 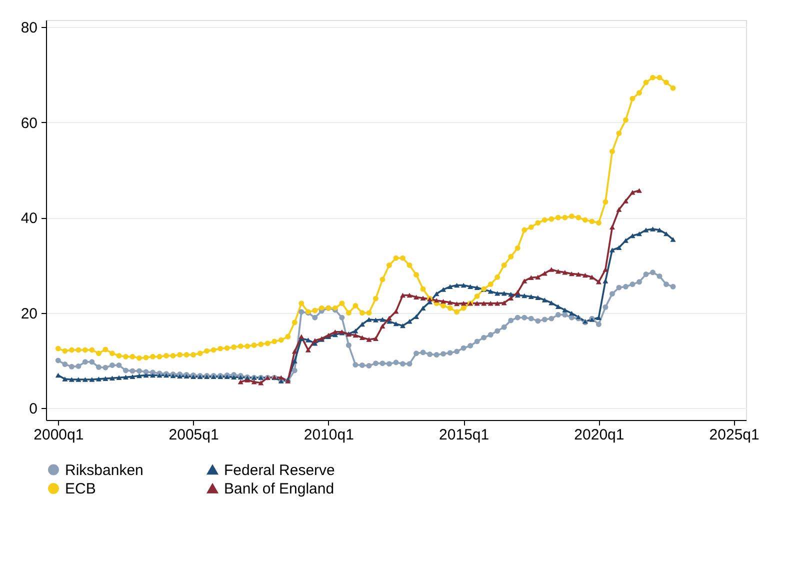 I want to click on x-tick-label: 2025q1, so click(x=734, y=435).